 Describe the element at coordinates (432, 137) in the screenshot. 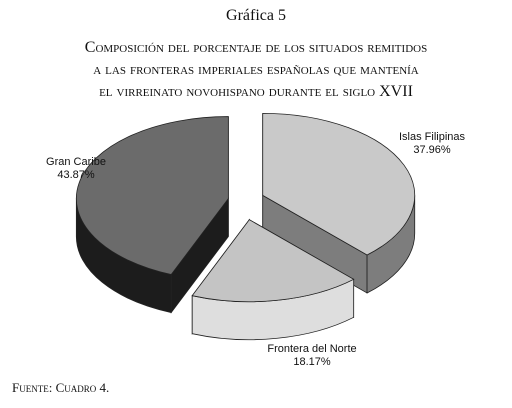

I see `slice-label: Islas Filipinas` at that location.